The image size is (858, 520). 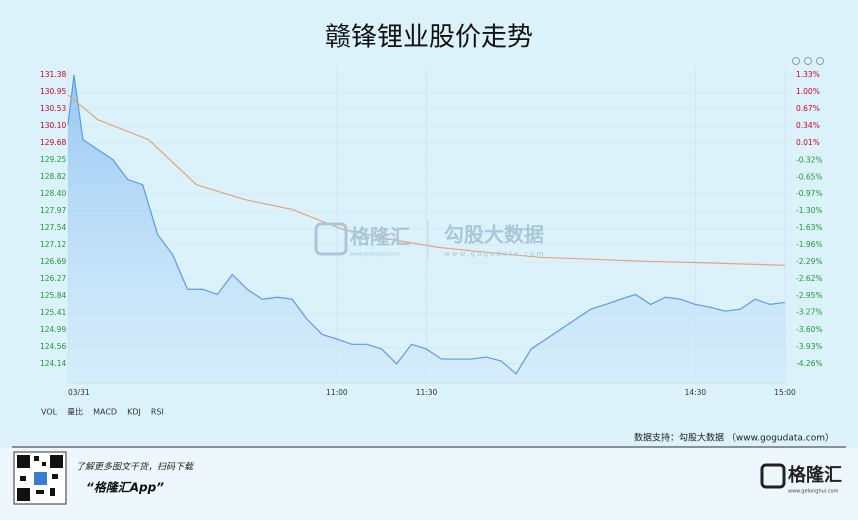 What do you see at coordinates (375, 255) in the screenshot?
I see `watermark-brand-url: www.gelonghui.com` at bounding box center [375, 255].